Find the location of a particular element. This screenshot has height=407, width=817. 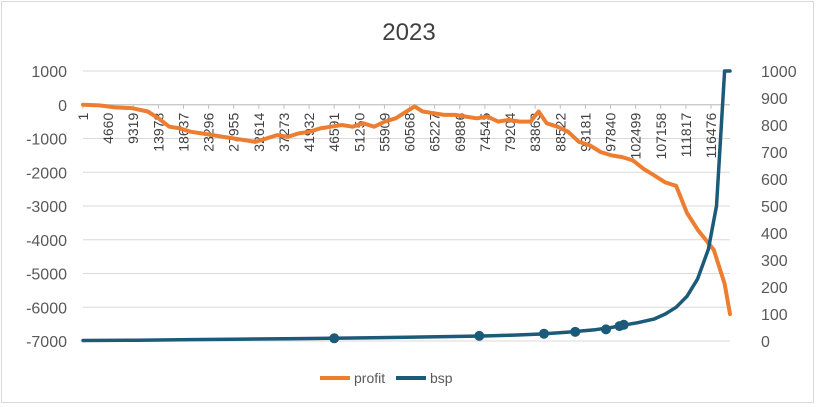

x-tick-label: 32614 is located at coordinates (259, 132).